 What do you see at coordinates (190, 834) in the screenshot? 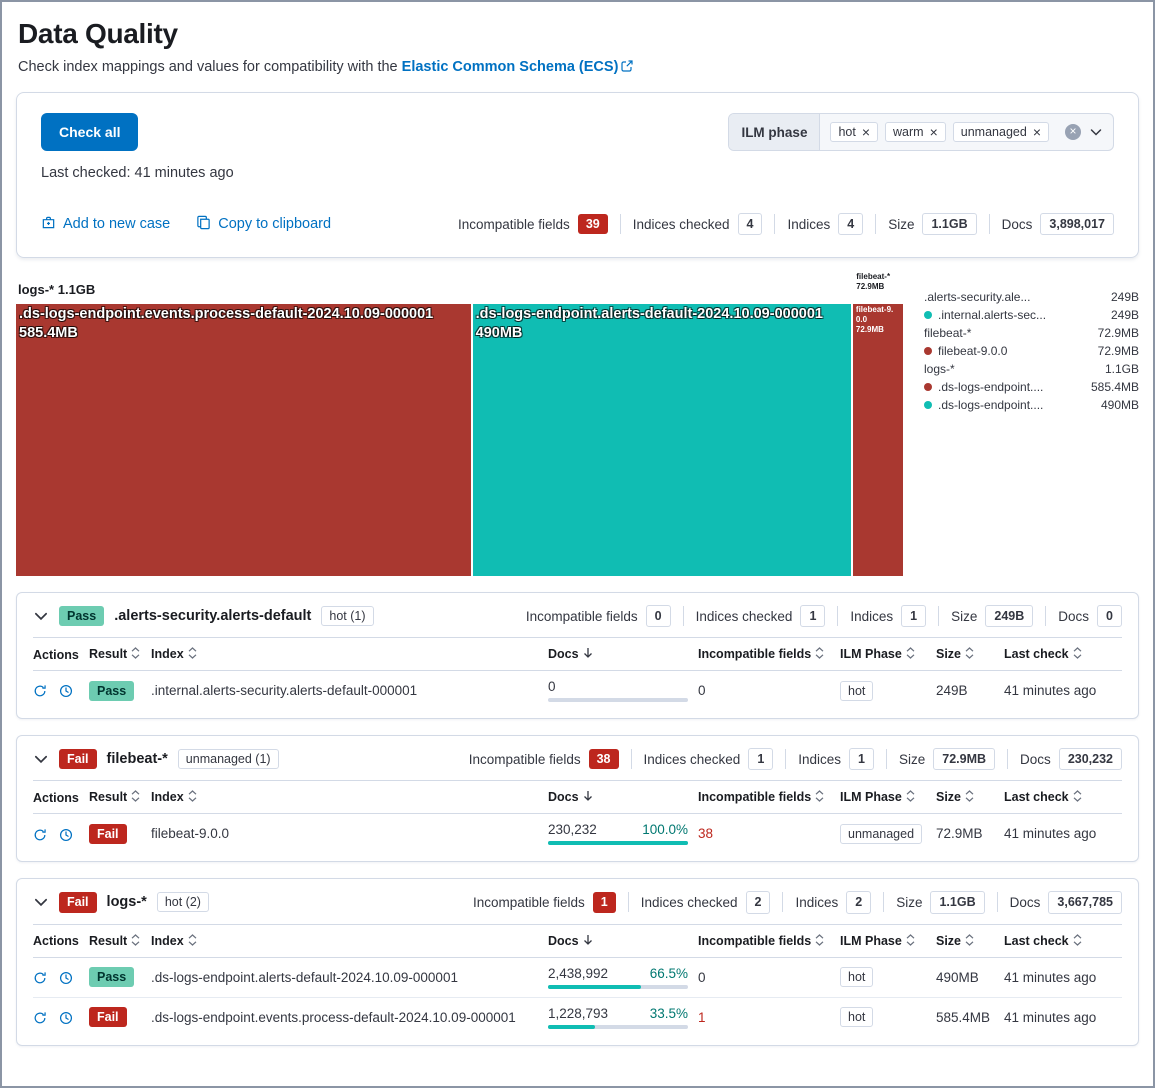
I see `index-name: filebeat-9.0.0` at bounding box center [190, 834].